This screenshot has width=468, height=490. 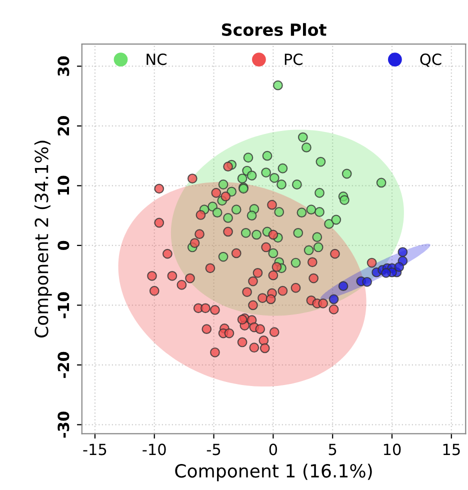 I want to click on y-tick-label: 10, so click(x=64, y=185).